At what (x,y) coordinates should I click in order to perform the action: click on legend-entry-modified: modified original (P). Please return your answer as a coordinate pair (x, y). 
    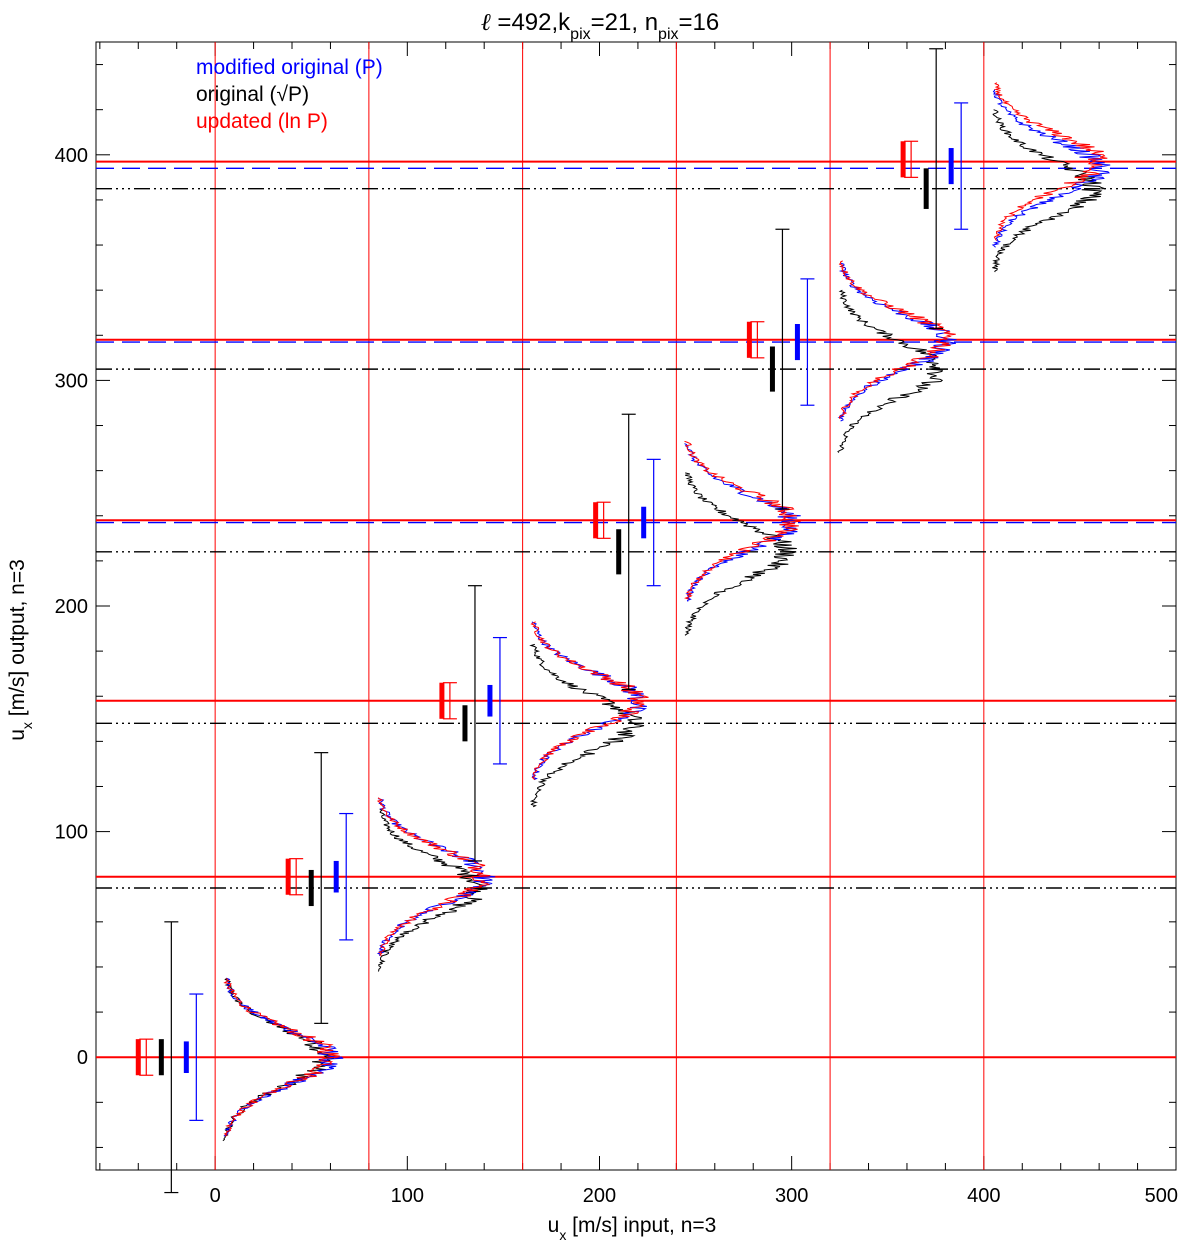
    Looking at the image, I should click on (289, 67).